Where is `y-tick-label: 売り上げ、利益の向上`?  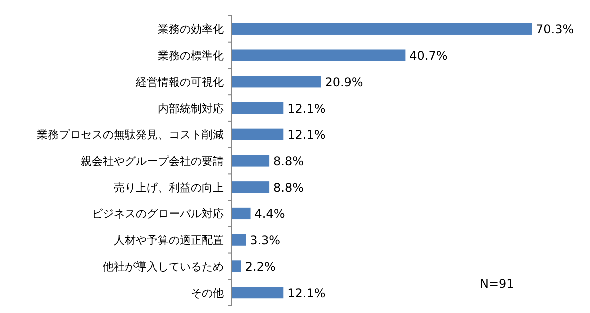
y-tick-label: 売り上げ、利益の向上 is located at coordinates (169, 187).